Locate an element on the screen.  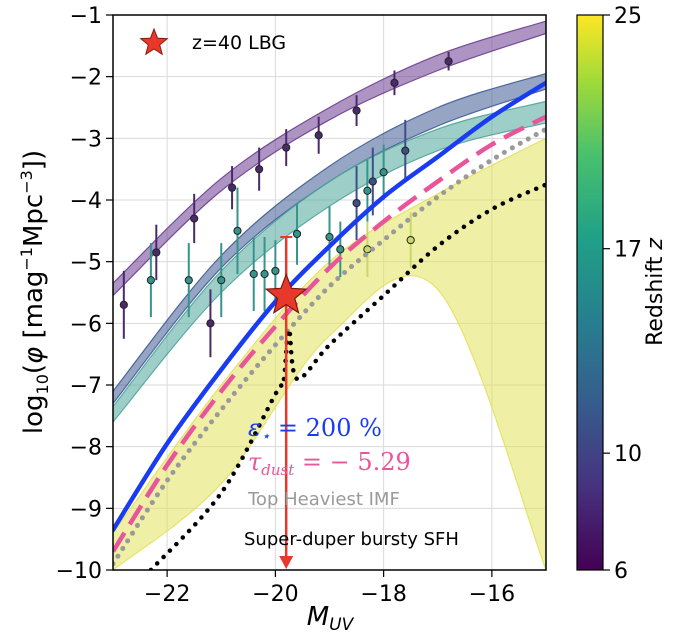
x-tick-label: −22 is located at coordinates (167, 594).